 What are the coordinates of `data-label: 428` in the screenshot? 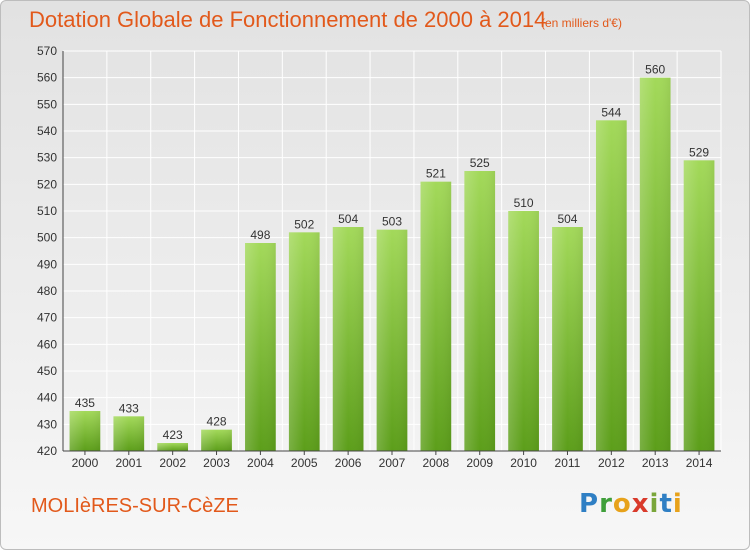 It's located at (217, 422).